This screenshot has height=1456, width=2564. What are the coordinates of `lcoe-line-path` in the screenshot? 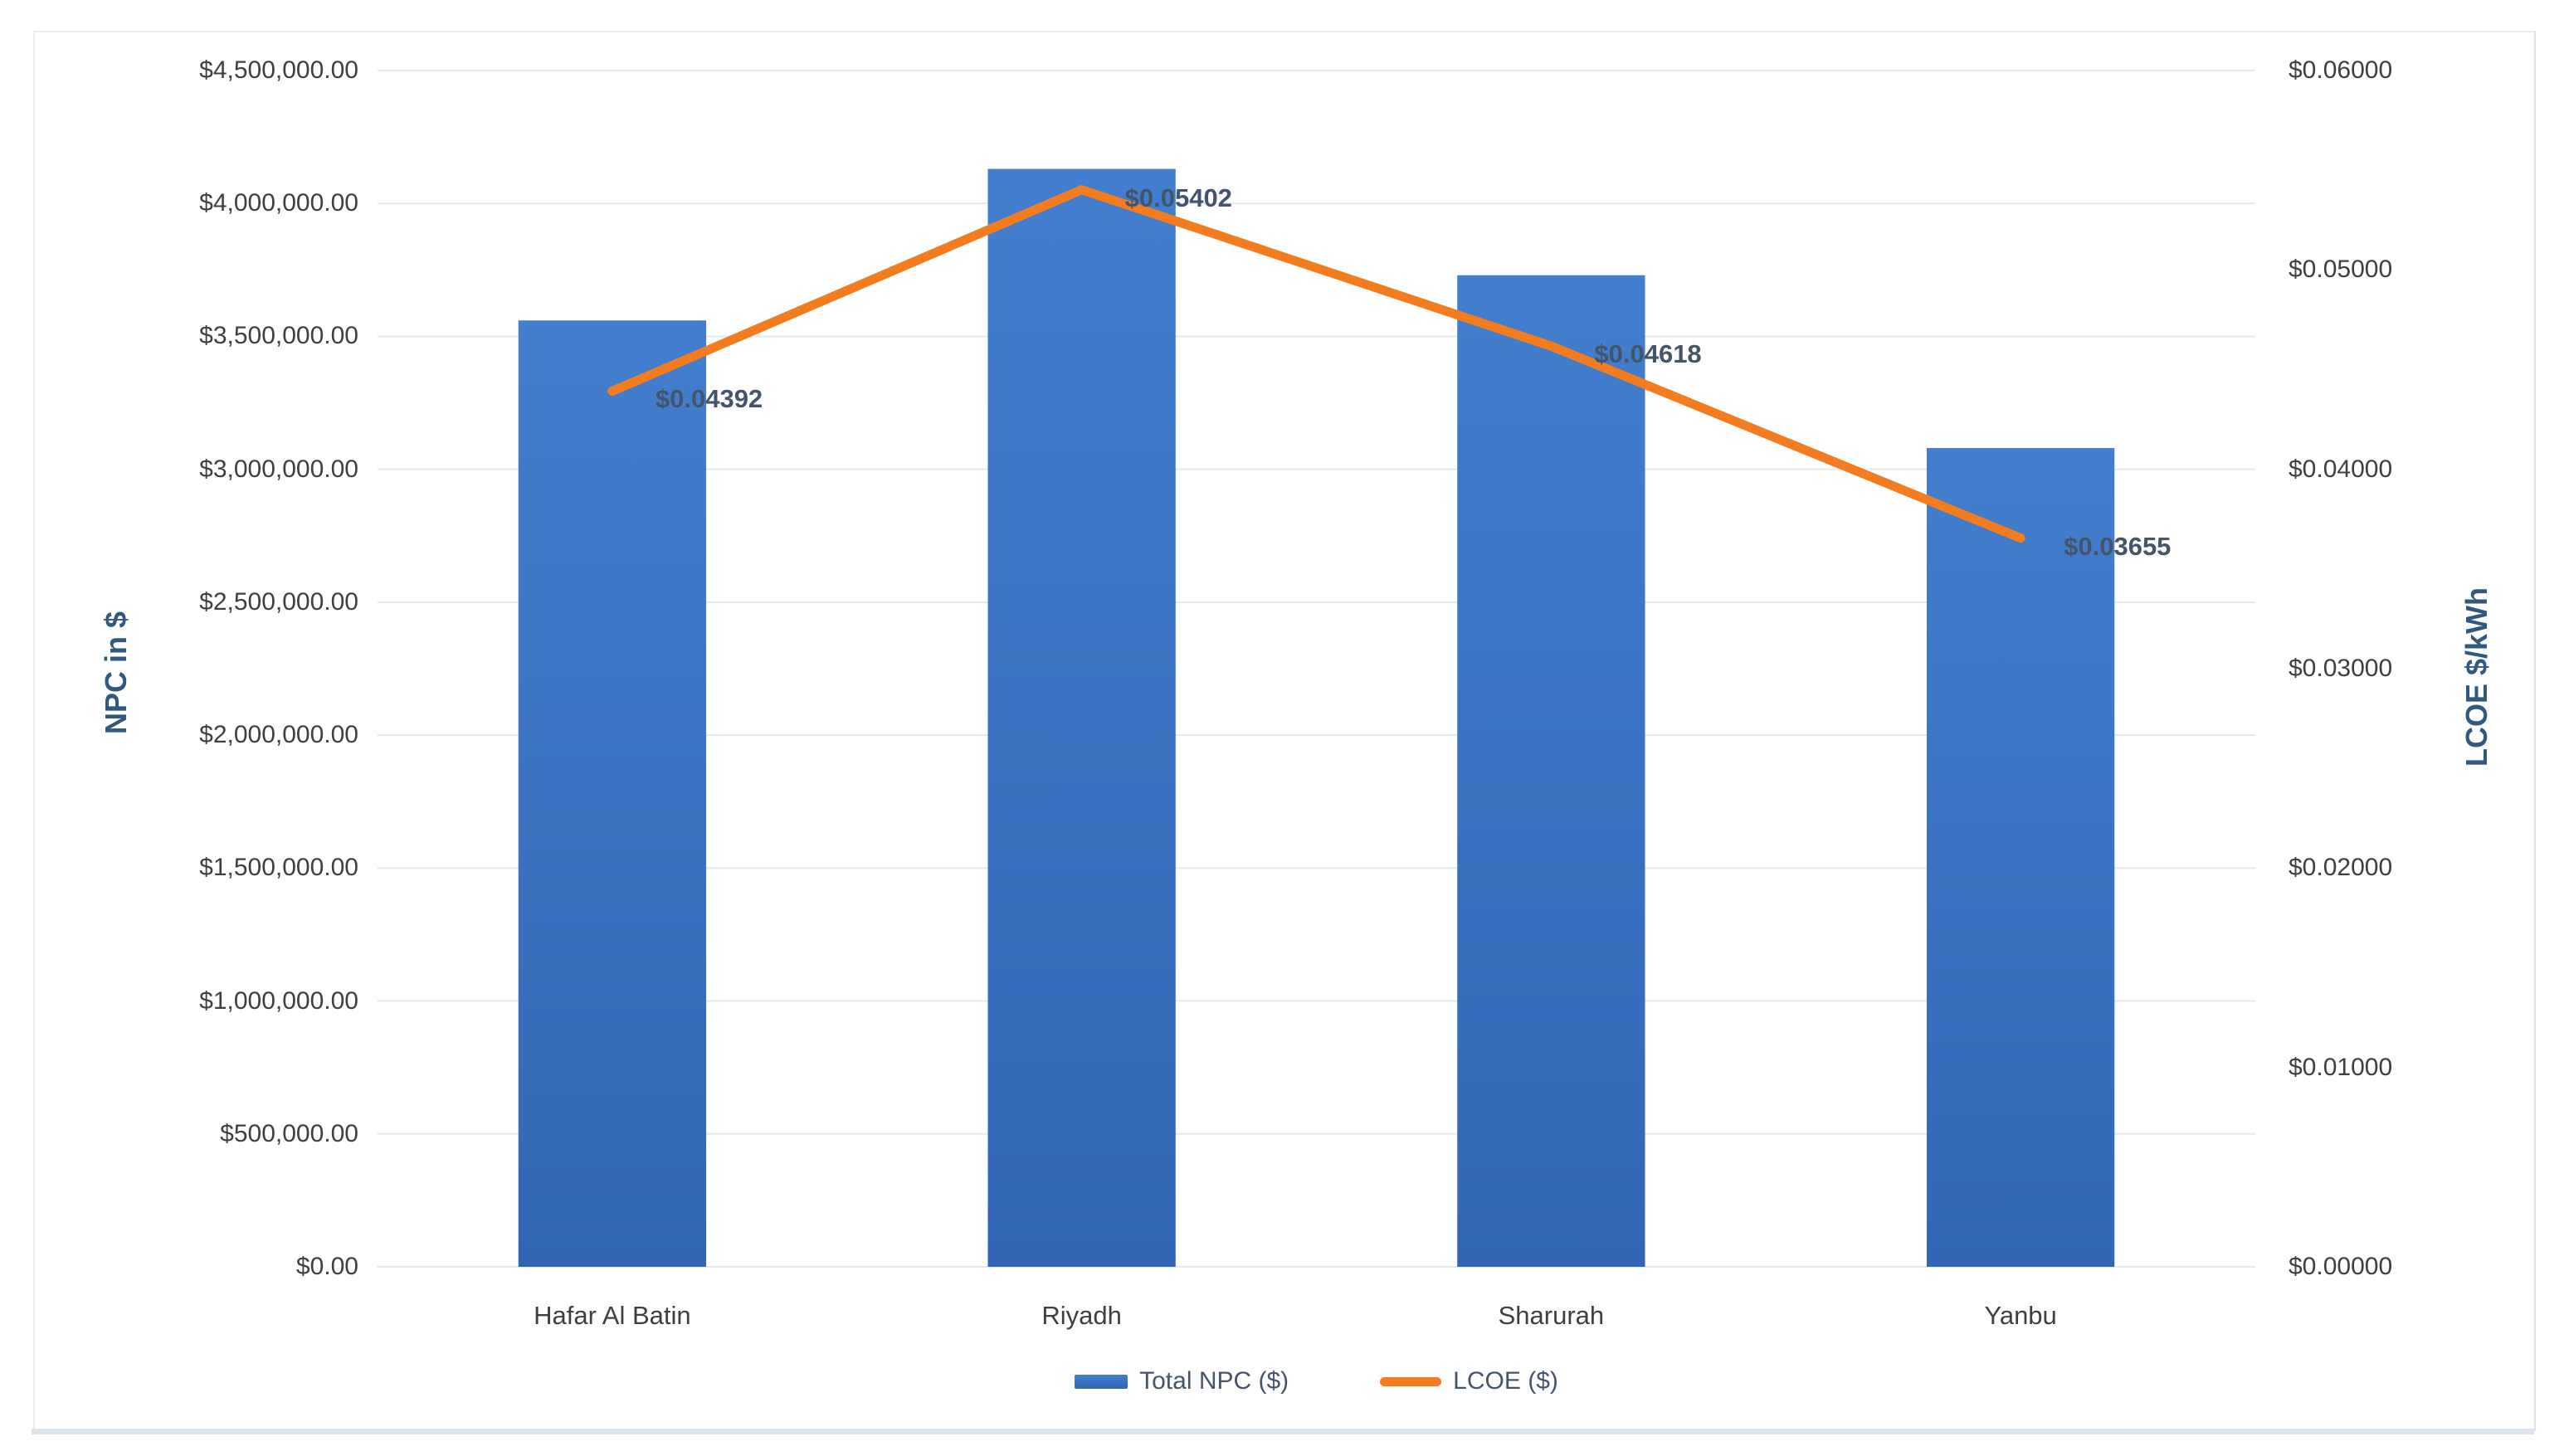 It's located at (1316, 364).